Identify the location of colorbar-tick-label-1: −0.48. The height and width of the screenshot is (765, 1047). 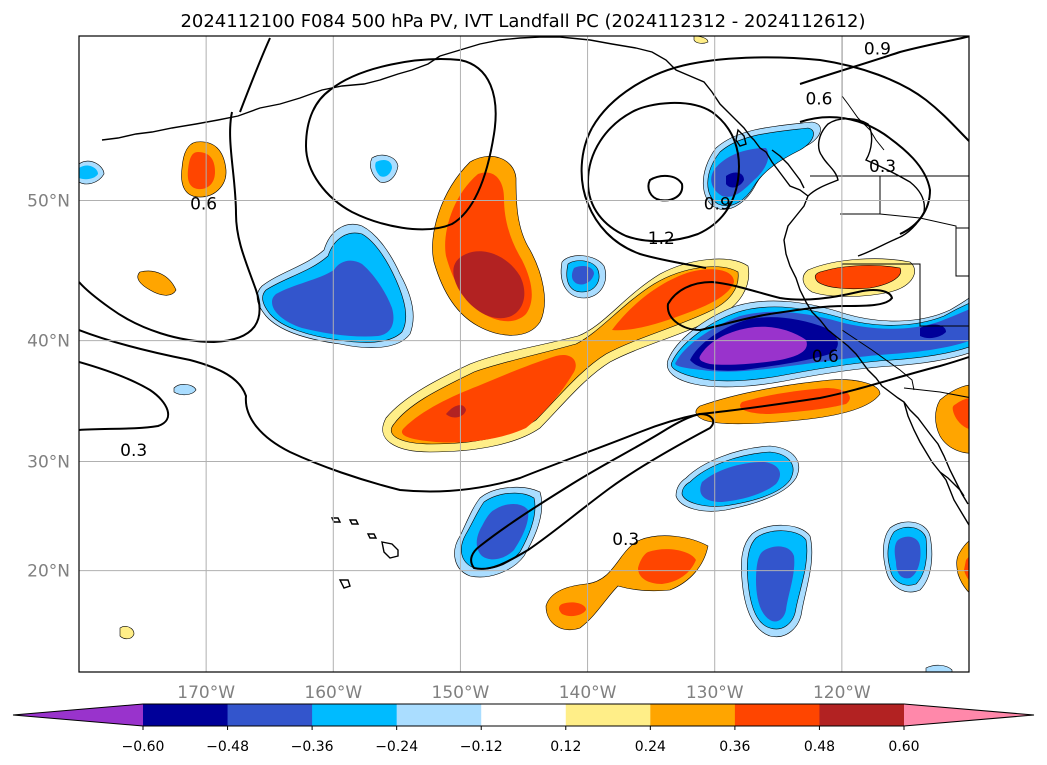
(227, 747).